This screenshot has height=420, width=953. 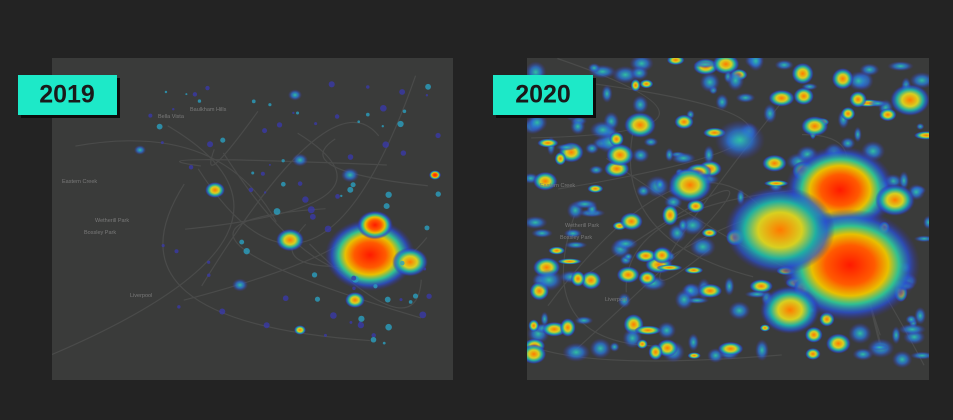 What do you see at coordinates (141, 296) in the screenshot?
I see `place-label: Liverpool` at bounding box center [141, 296].